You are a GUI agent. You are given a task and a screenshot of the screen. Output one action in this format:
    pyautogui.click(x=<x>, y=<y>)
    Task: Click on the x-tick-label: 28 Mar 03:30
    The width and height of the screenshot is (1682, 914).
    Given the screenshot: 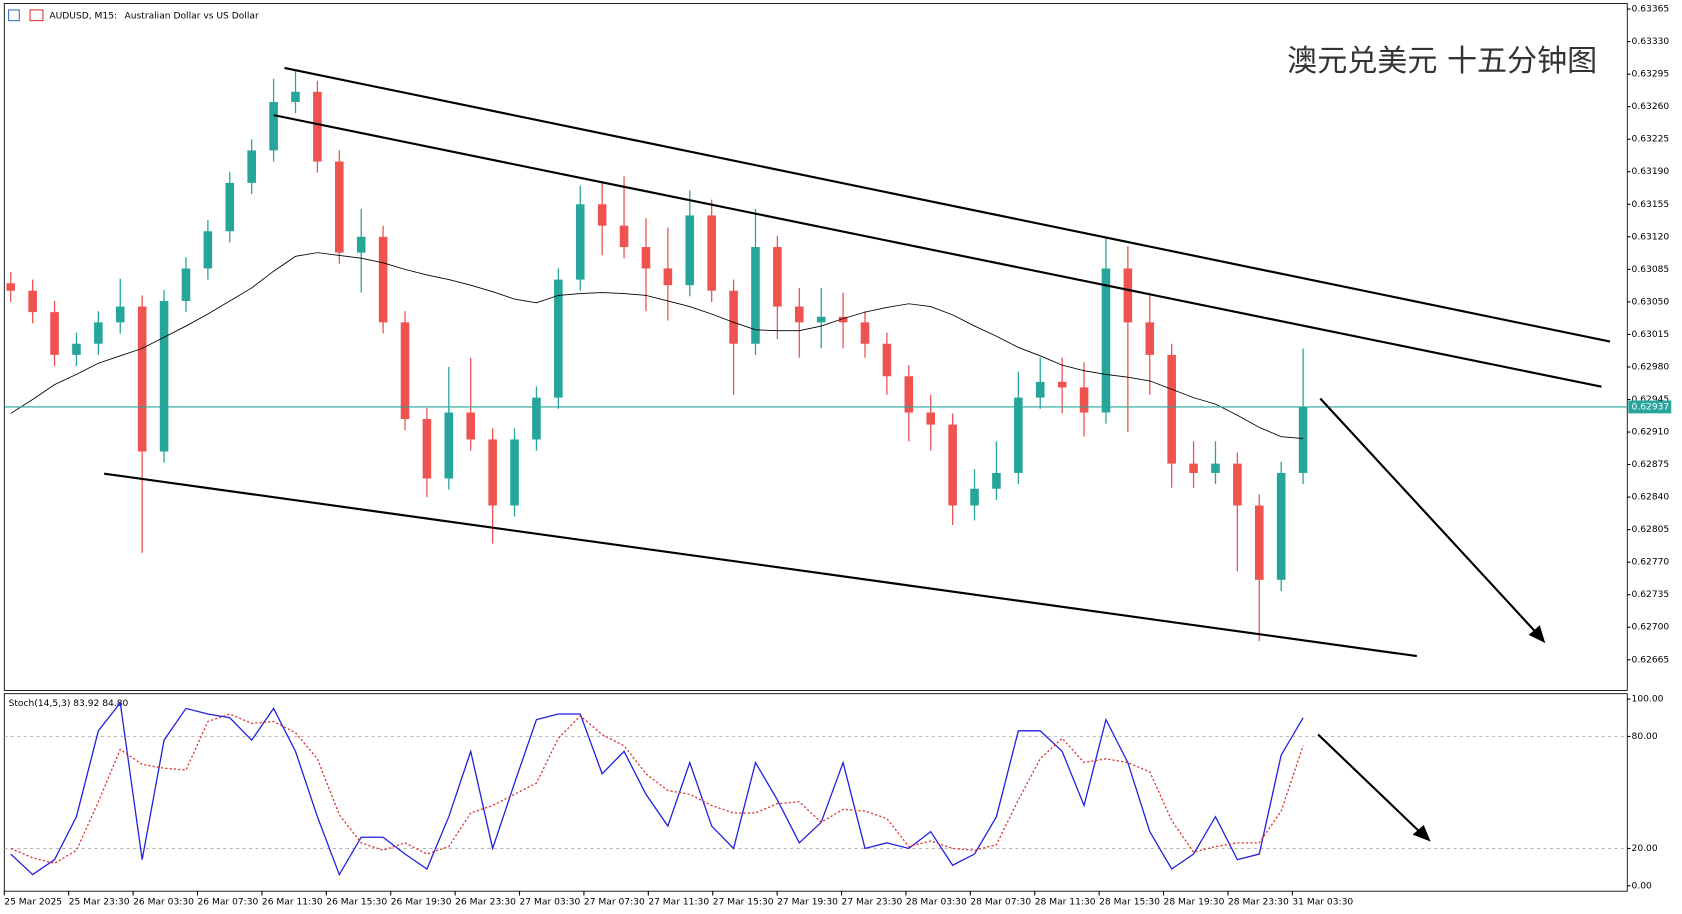 What is the action you would take?
    pyautogui.click(x=936, y=902)
    